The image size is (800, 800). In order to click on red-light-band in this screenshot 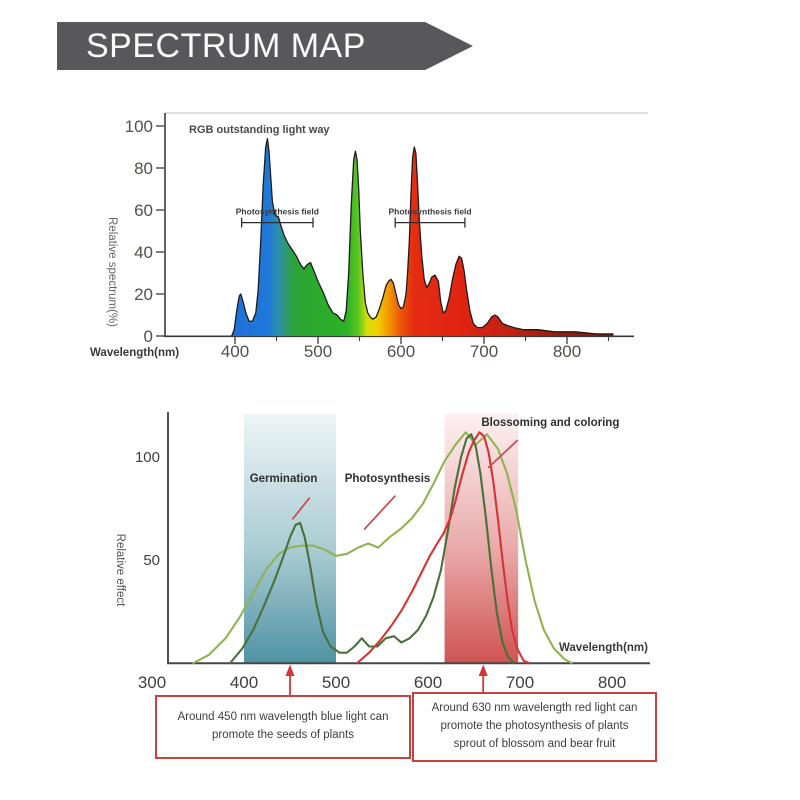, I will do `click(481, 538)`.